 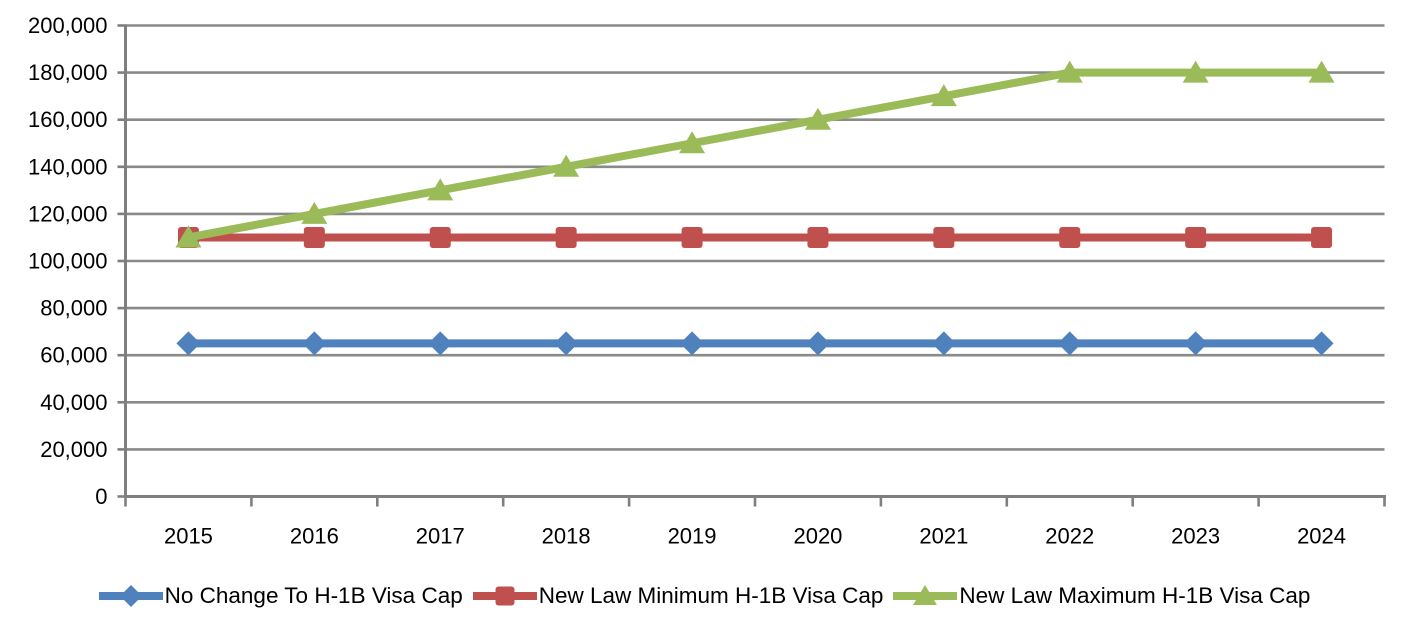 I want to click on legend-label-new-law-minimum: New Law Minimum H-1B Visa Cap, so click(x=711, y=595).